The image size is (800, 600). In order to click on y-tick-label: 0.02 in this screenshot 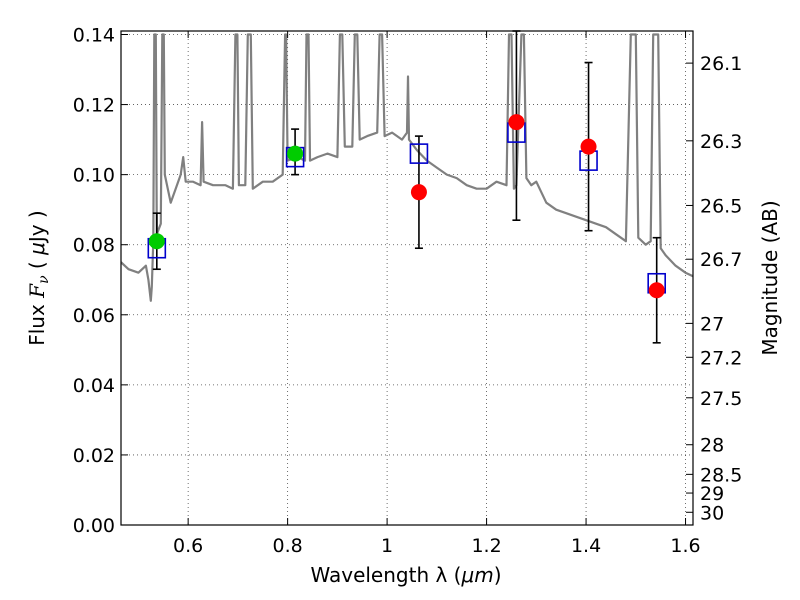, I will do `click(94, 456)`.